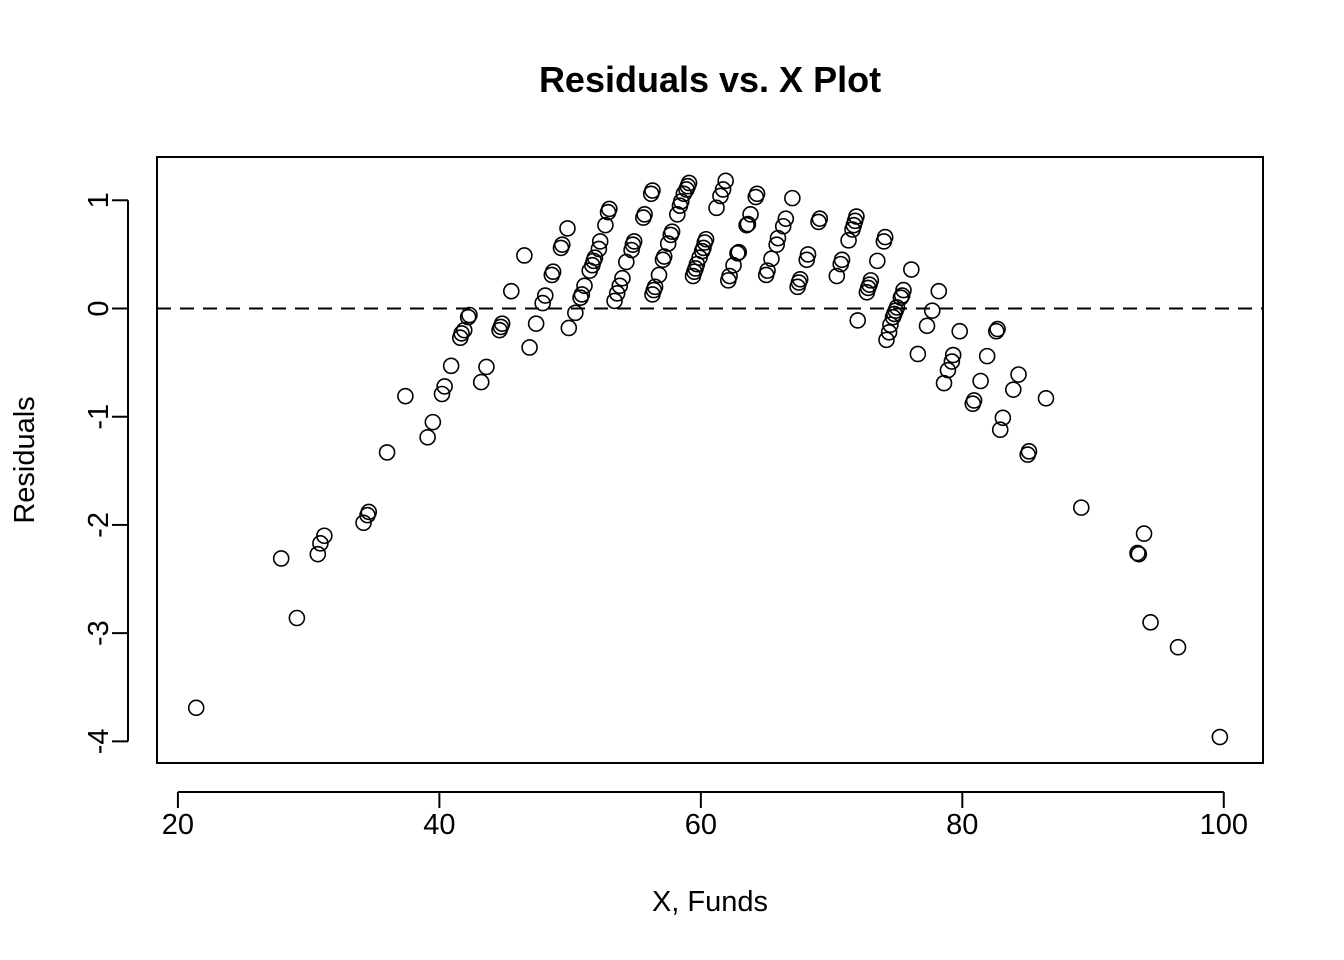  Describe the element at coordinates (439, 825) in the screenshot. I see `x-tick-label: 40` at that location.